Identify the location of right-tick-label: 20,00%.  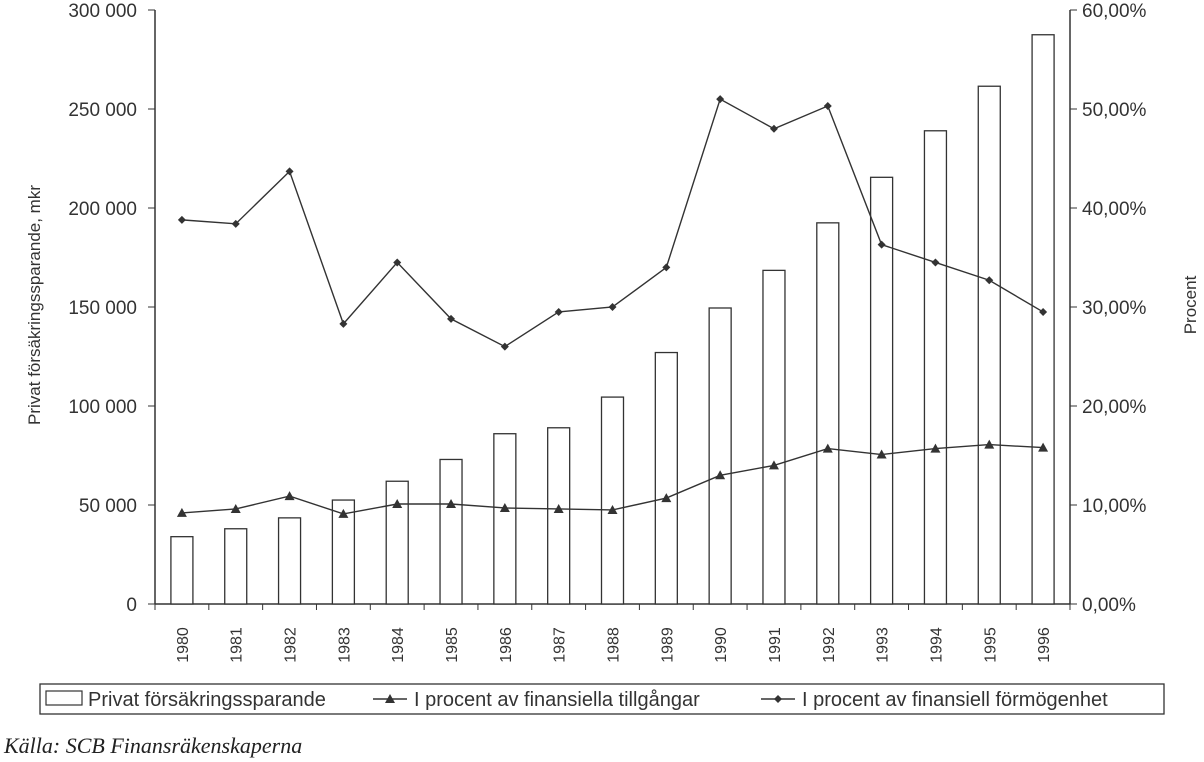
(1114, 407).